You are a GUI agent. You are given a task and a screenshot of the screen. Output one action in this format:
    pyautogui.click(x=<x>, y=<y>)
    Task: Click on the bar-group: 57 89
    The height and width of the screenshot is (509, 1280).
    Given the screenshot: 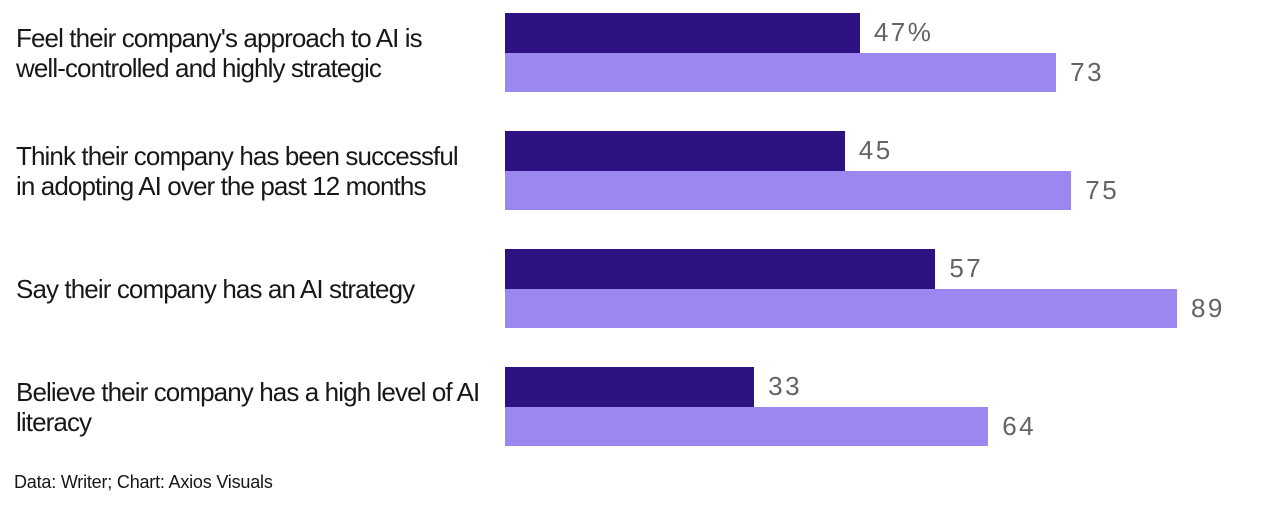 What is the action you would take?
    pyautogui.click(x=892, y=288)
    